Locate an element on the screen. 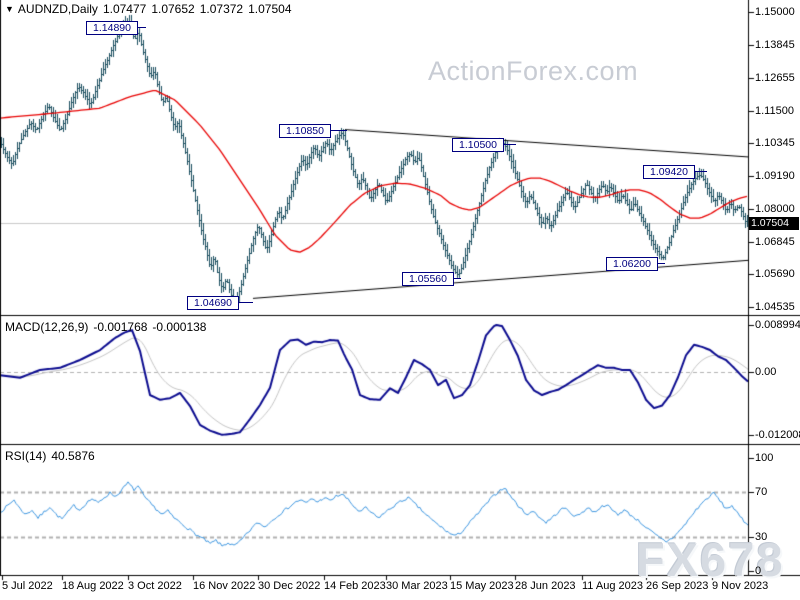 The image size is (800, 600). macd-name: MACD(12,26,9) is located at coordinates (47, 327).